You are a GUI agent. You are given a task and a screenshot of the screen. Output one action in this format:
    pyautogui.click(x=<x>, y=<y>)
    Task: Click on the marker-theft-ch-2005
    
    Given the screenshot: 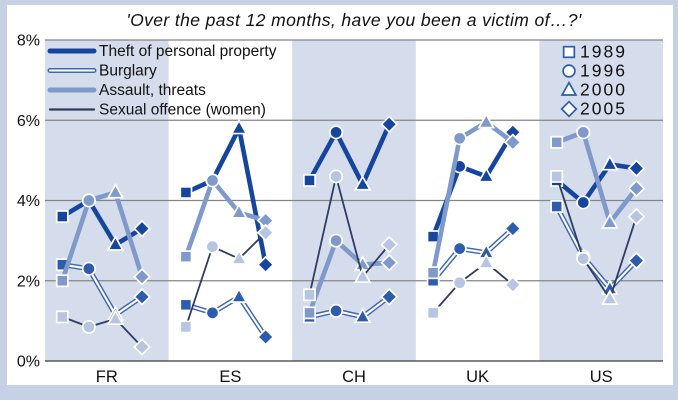 What is the action you would take?
    pyautogui.click(x=389, y=124)
    